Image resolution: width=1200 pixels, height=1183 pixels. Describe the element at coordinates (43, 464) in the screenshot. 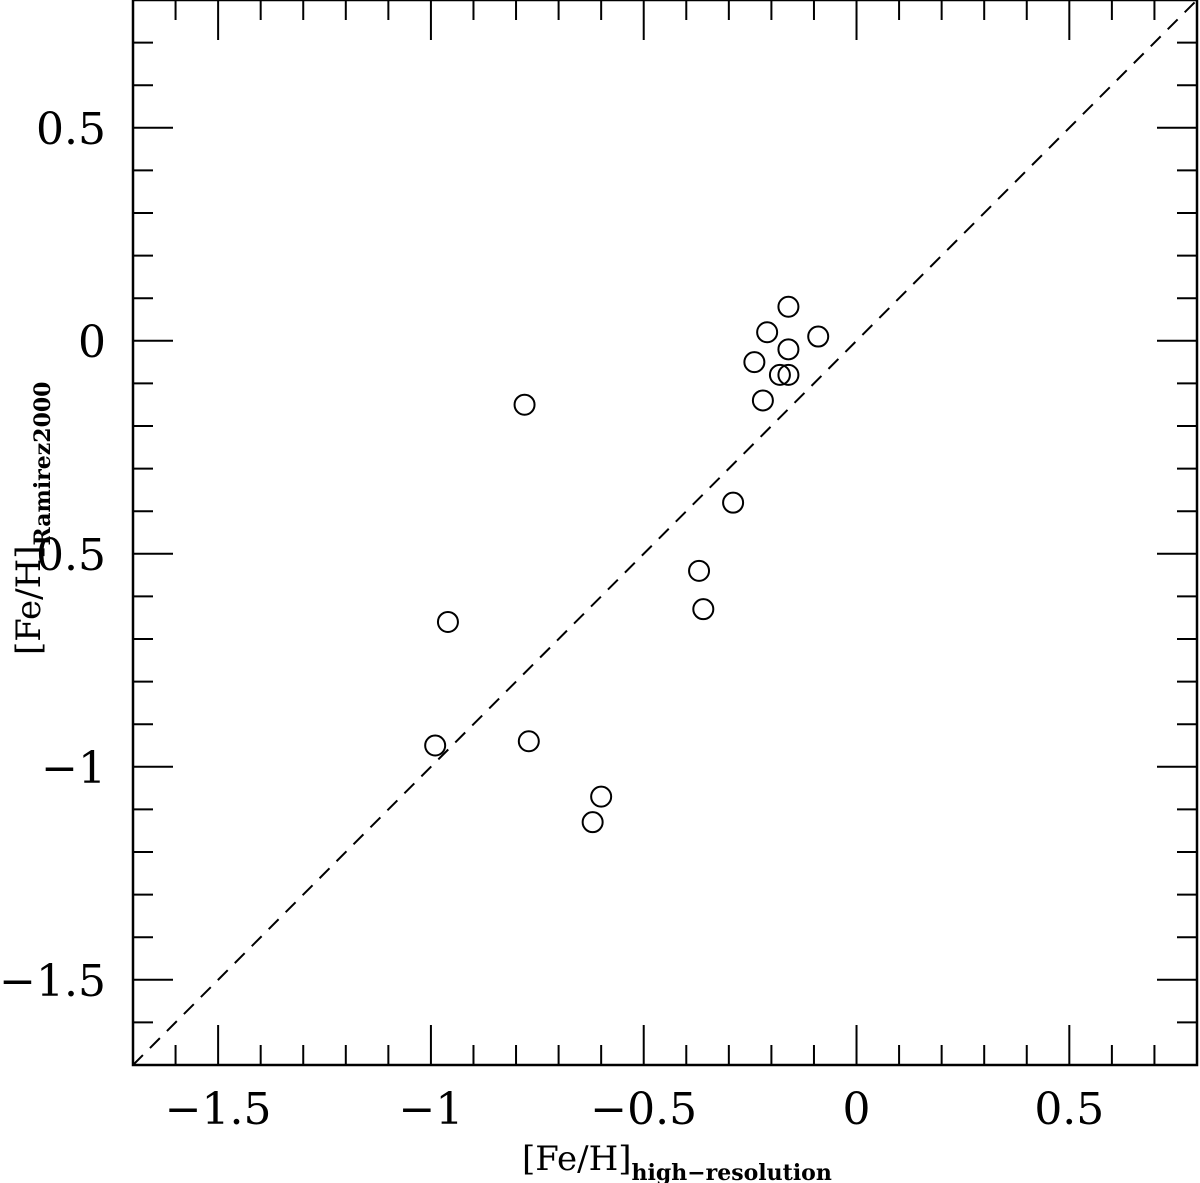

I see `y-axis-title-sub: Ramirez2000` at that location.